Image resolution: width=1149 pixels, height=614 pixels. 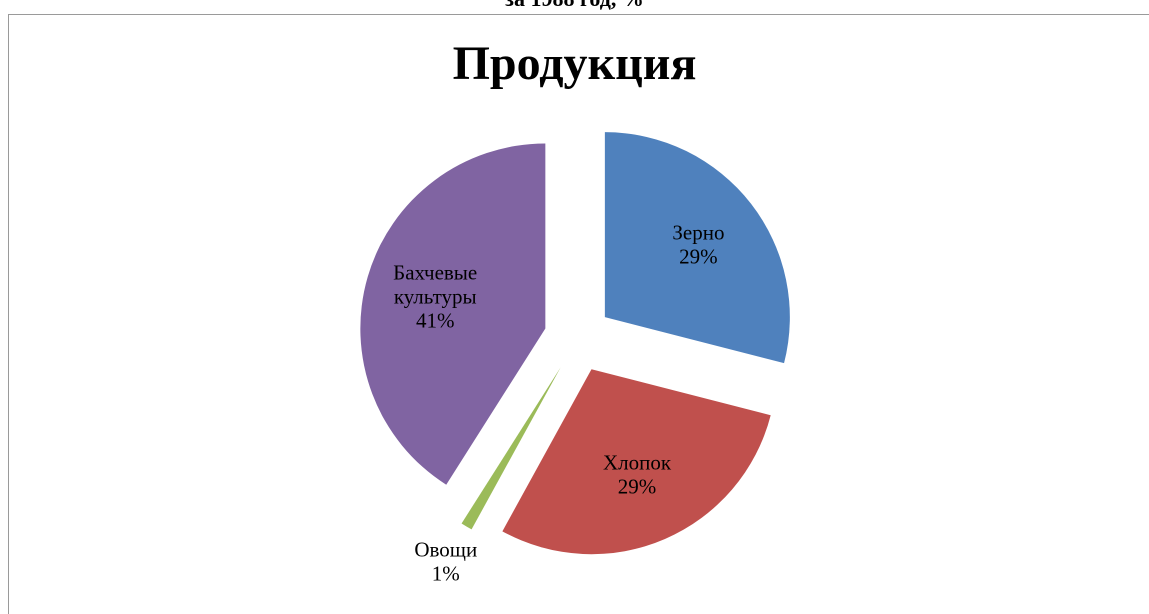 I want to click on data-label-1: Зерно 29%, so click(x=698, y=245).